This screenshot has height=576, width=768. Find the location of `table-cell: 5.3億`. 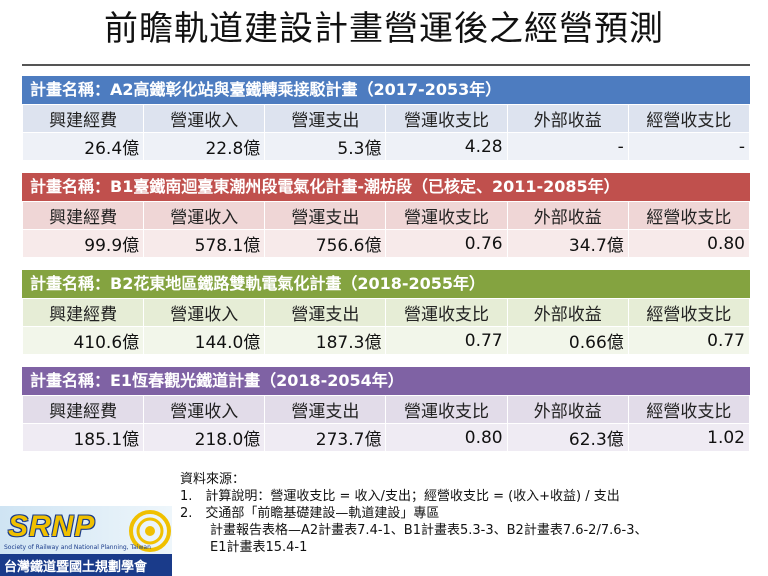

table-cell: 5.3億 is located at coordinates (325, 146).